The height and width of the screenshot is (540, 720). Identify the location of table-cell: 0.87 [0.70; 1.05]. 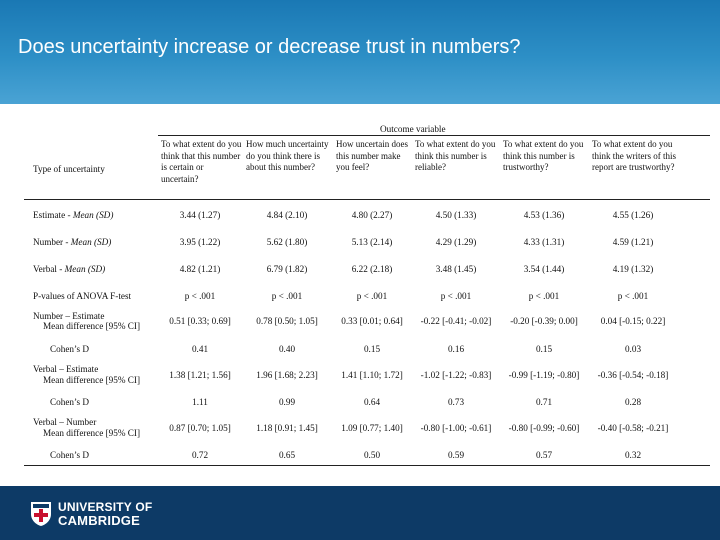
(200, 428).